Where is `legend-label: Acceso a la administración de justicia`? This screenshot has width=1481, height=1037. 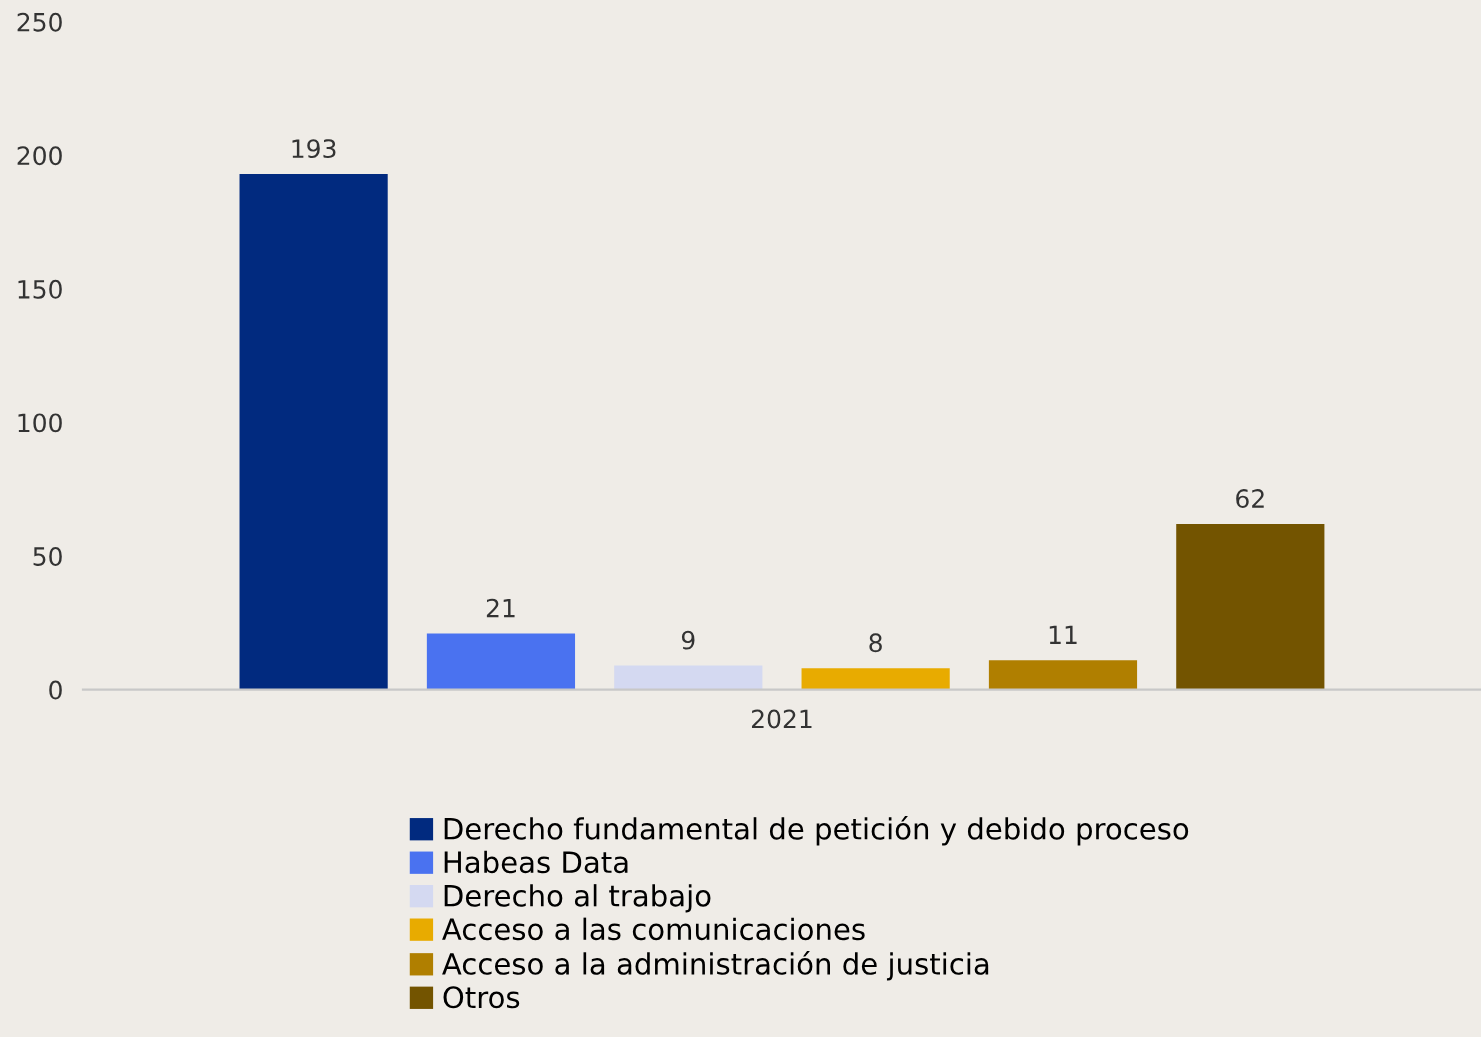
legend-label: Acceso a la administración de justicia is located at coordinates (715, 966).